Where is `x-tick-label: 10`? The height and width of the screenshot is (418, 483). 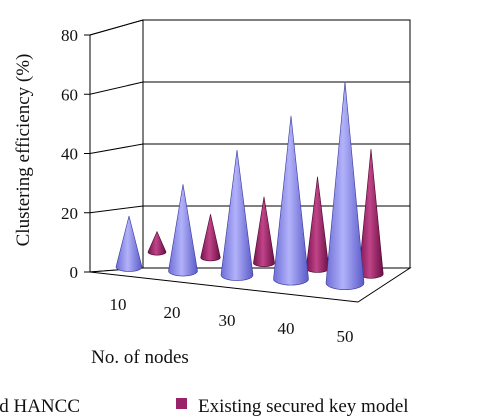
x-tick-label: 10 is located at coordinates (118, 304).